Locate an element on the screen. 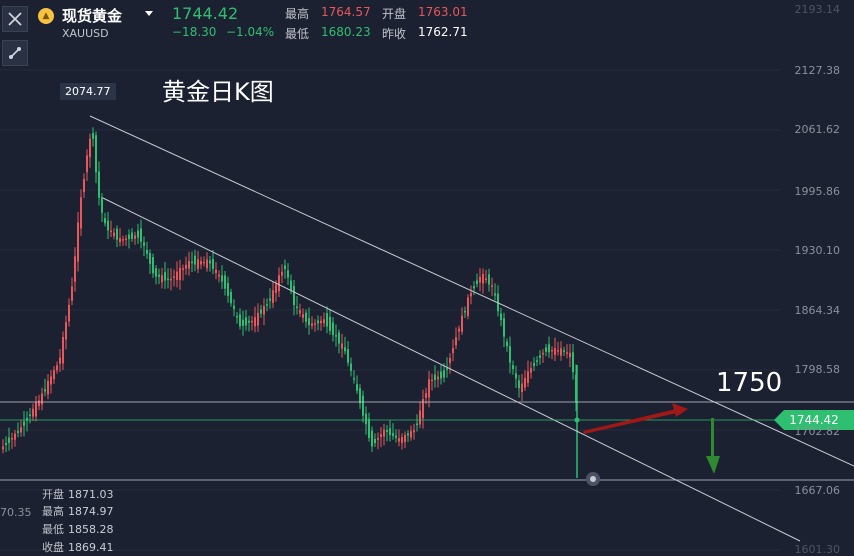 The height and width of the screenshot is (556, 854). crosshair-handle is located at coordinates (593, 479).